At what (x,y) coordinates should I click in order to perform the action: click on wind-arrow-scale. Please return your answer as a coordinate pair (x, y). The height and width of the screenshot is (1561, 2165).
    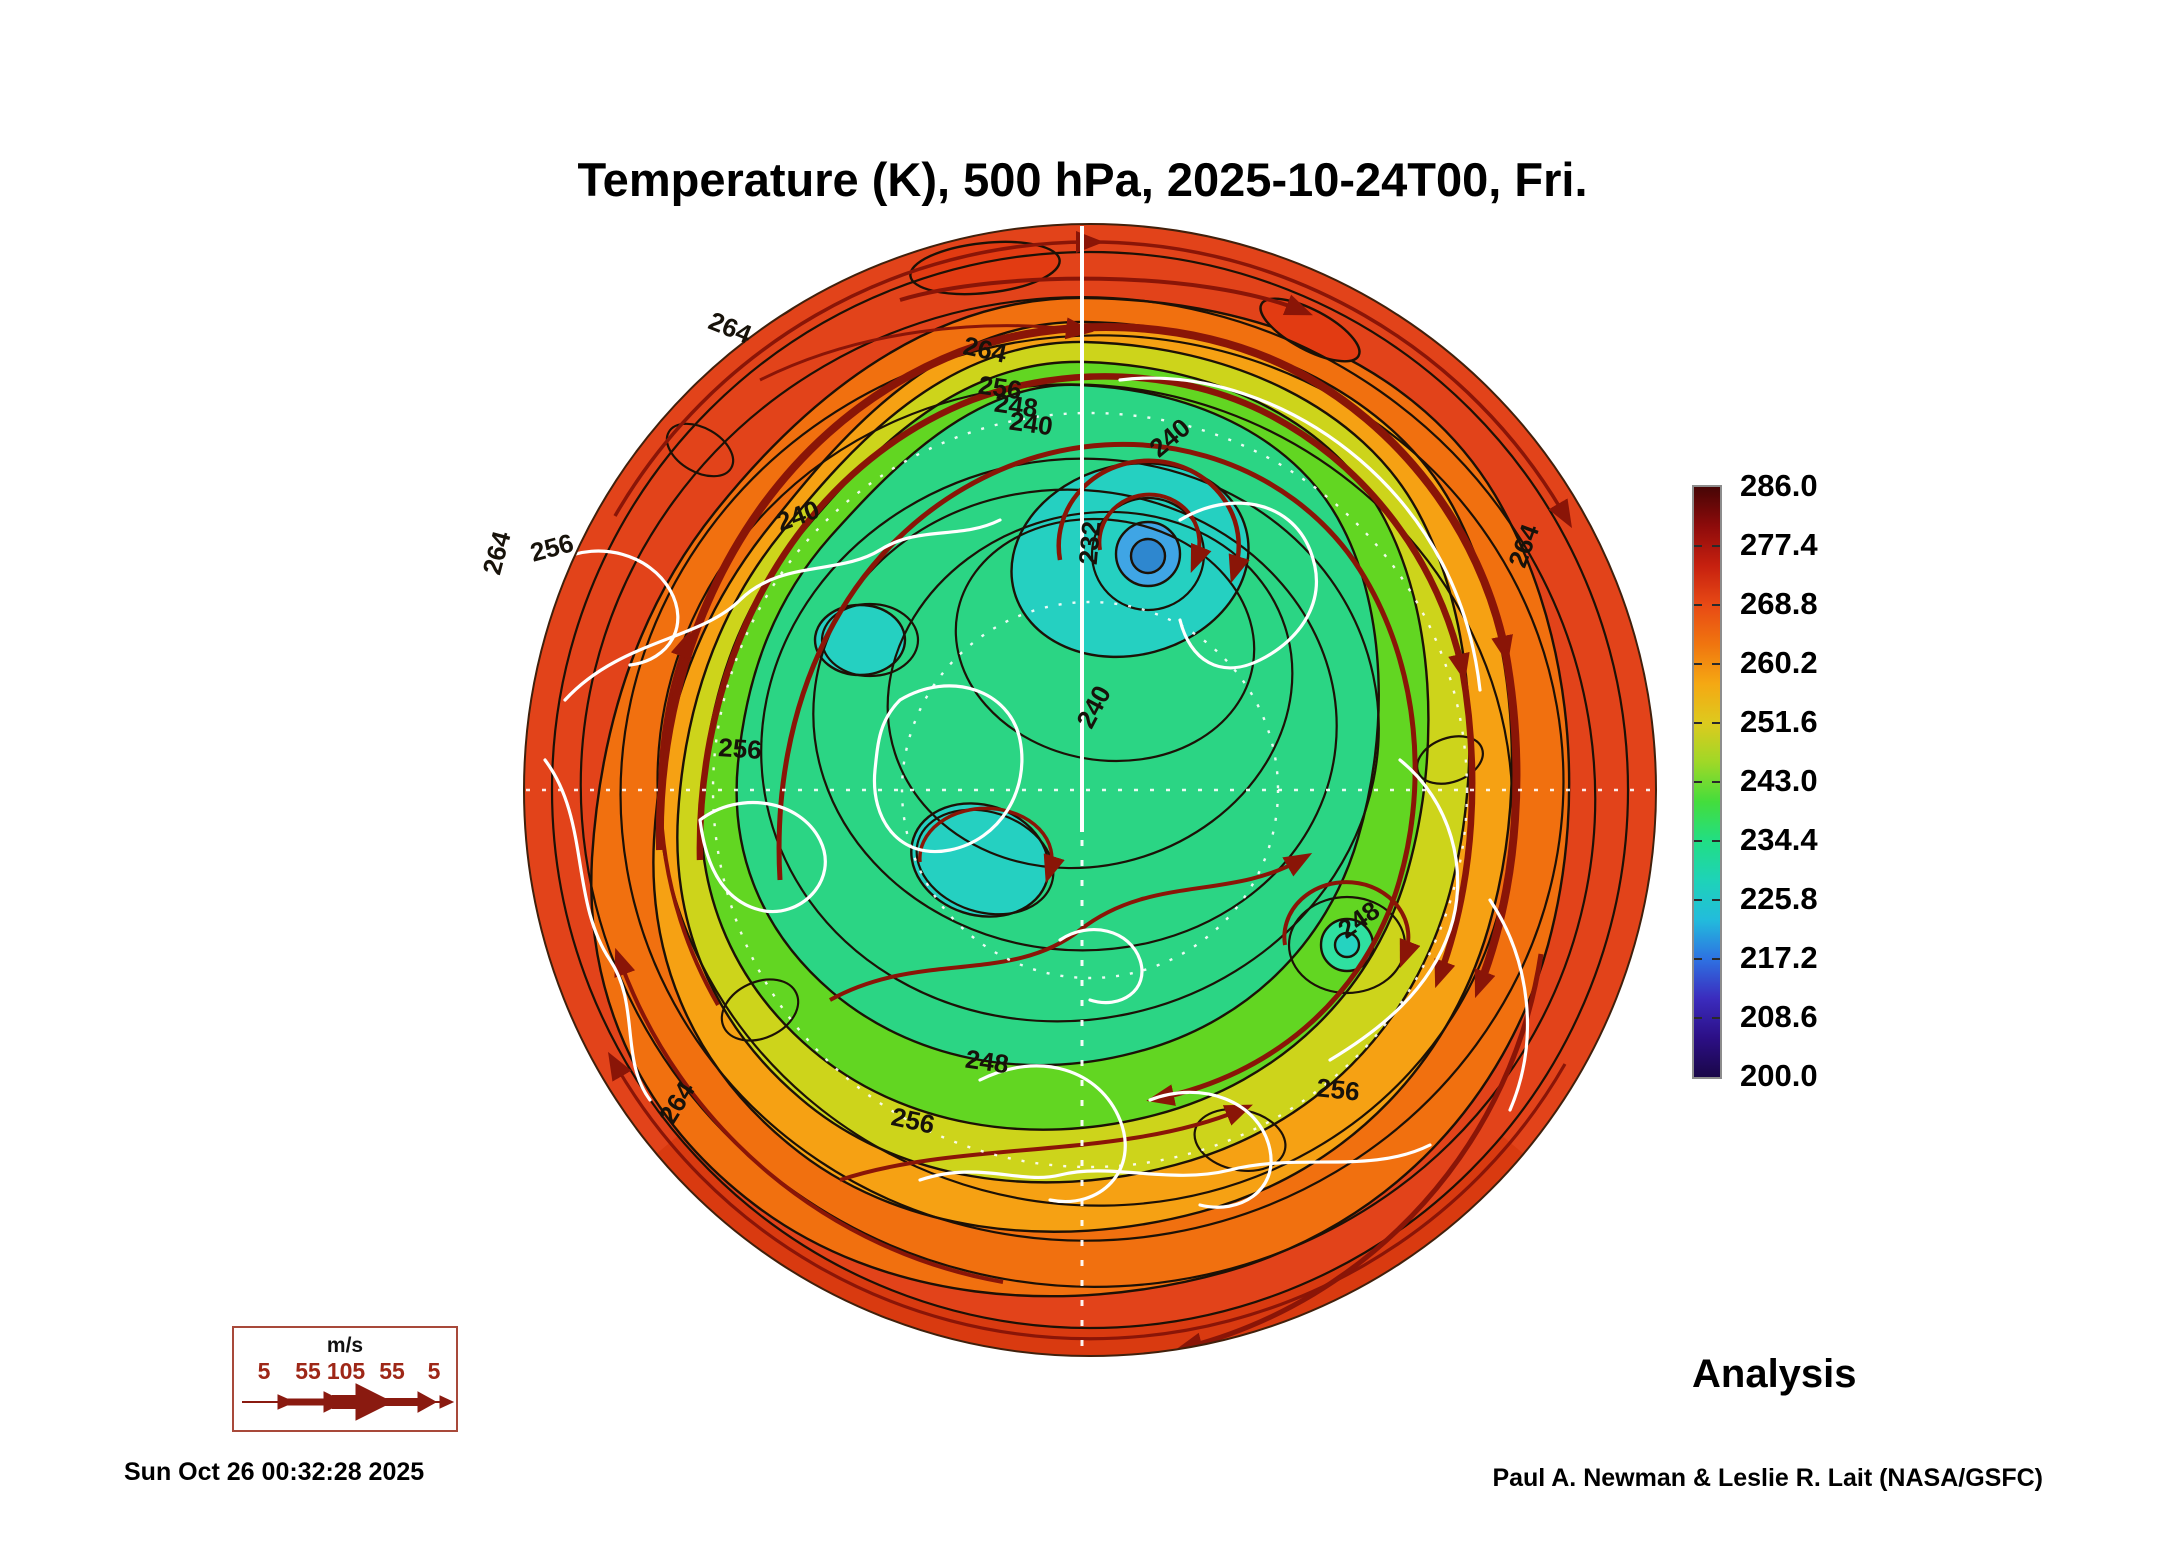
    Looking at the image, I should click on (348, 1402).